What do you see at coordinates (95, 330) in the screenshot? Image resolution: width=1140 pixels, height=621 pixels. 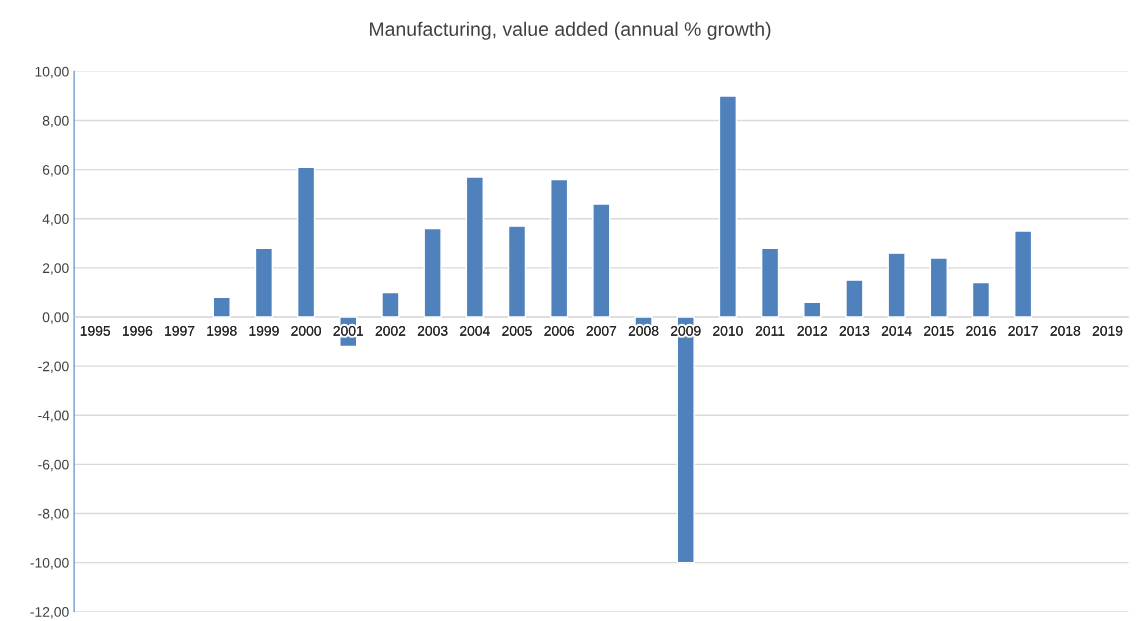 I see `x-tick-label: 1995` at bounding box center [95, 330].